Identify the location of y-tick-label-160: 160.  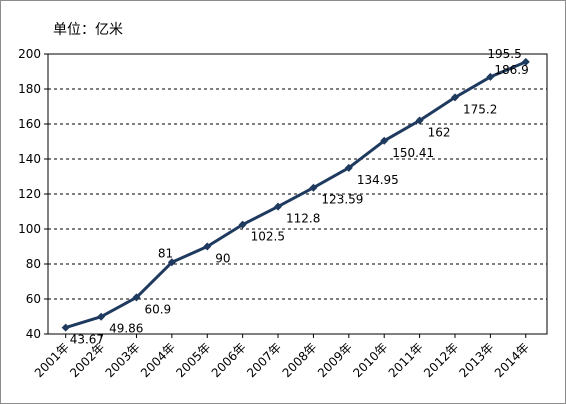
(29, 124).